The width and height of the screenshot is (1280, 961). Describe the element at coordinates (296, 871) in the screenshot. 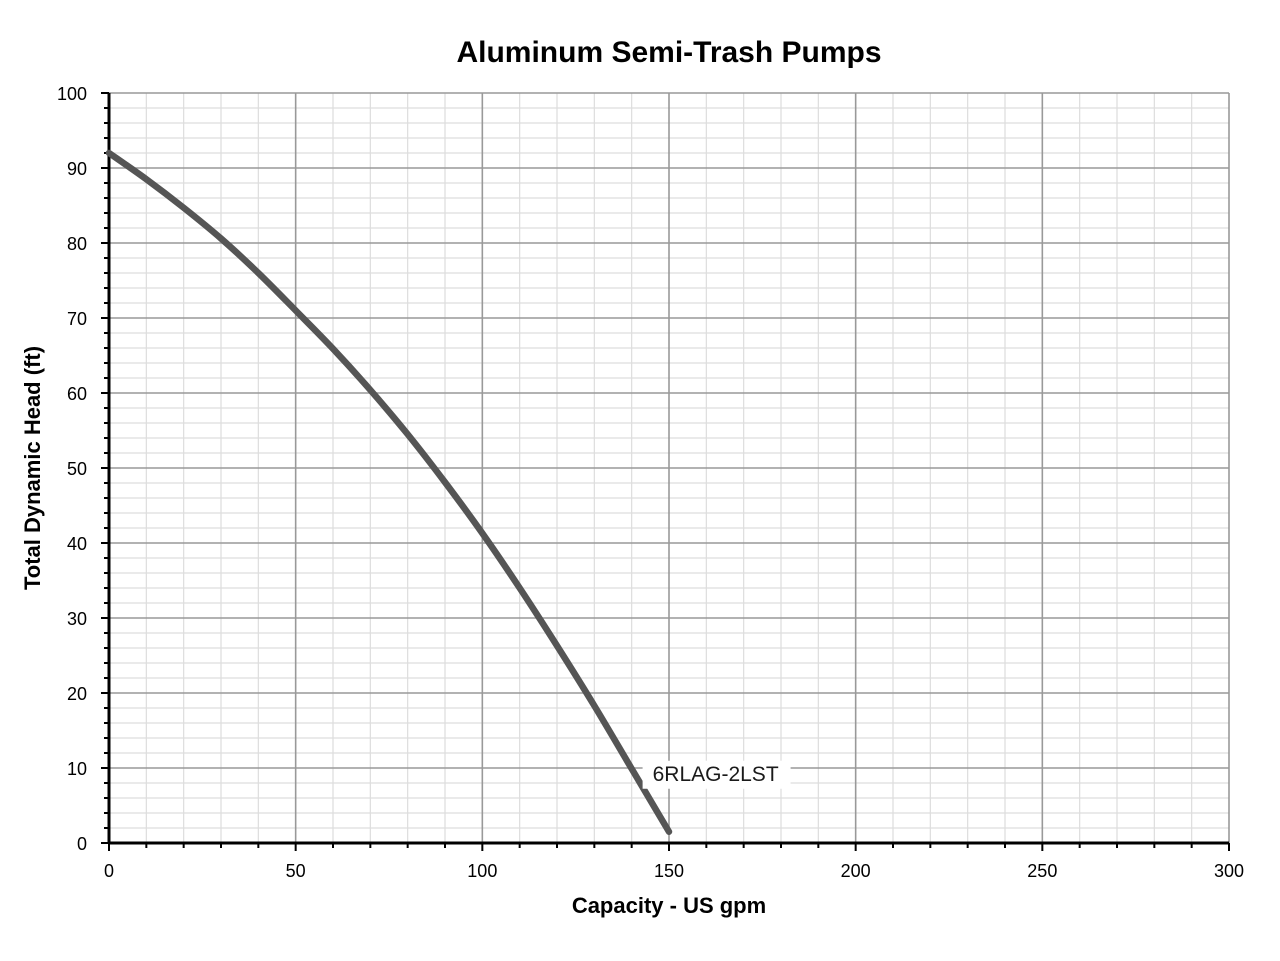

I see `x-tick-label: 50` at that location.